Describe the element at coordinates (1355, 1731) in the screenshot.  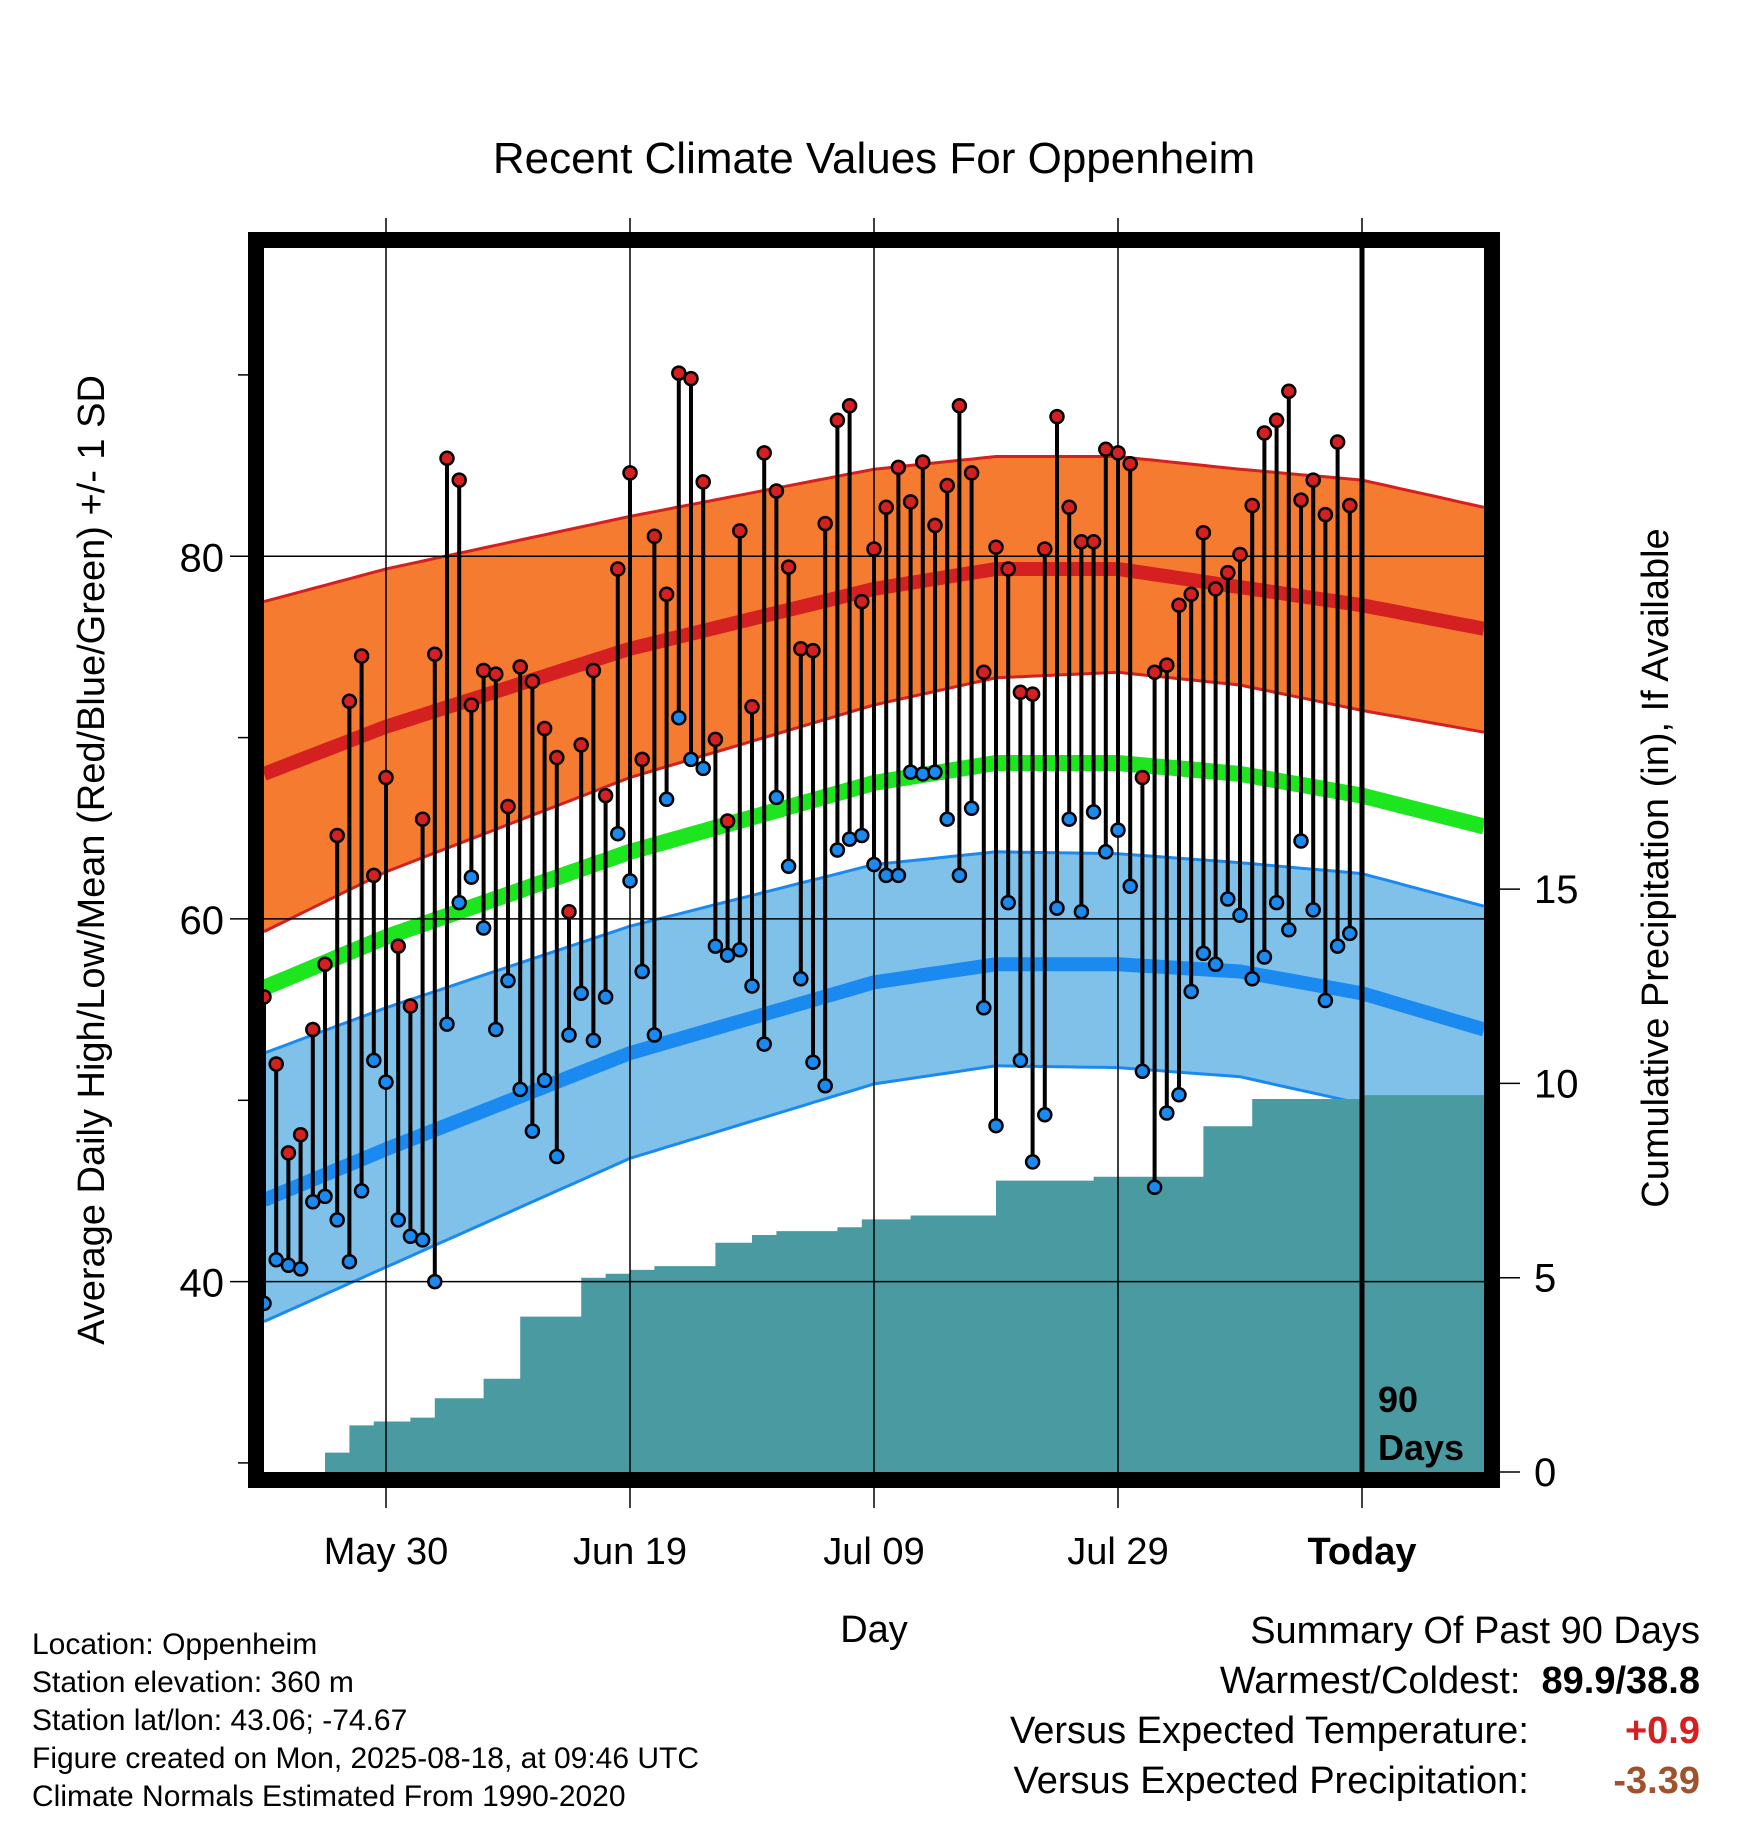
I see `summary-row-temperature: Versus Expected Temperature: +0.9` at that location.